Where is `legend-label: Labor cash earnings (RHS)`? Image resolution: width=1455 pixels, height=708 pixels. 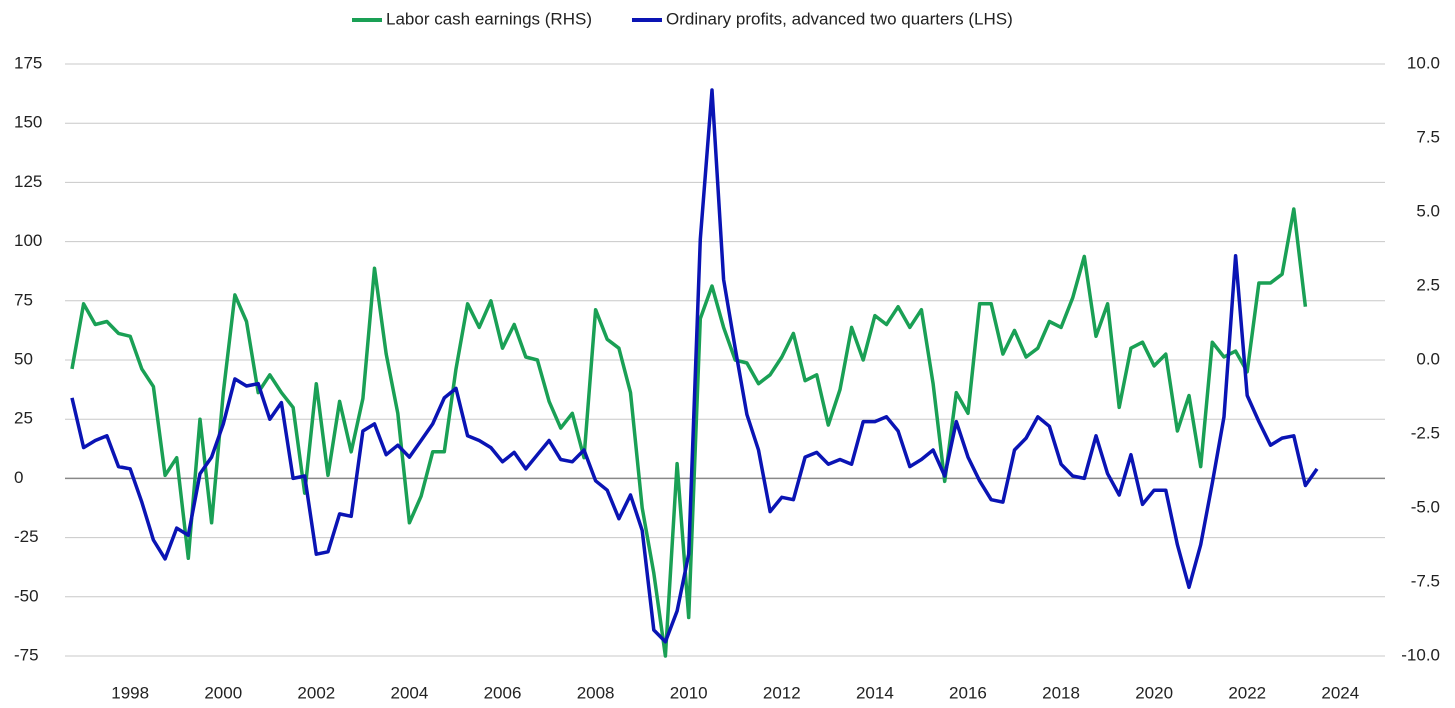 legend-label: Labor cash earnings (RHS) is located at coordinates (489, 18).